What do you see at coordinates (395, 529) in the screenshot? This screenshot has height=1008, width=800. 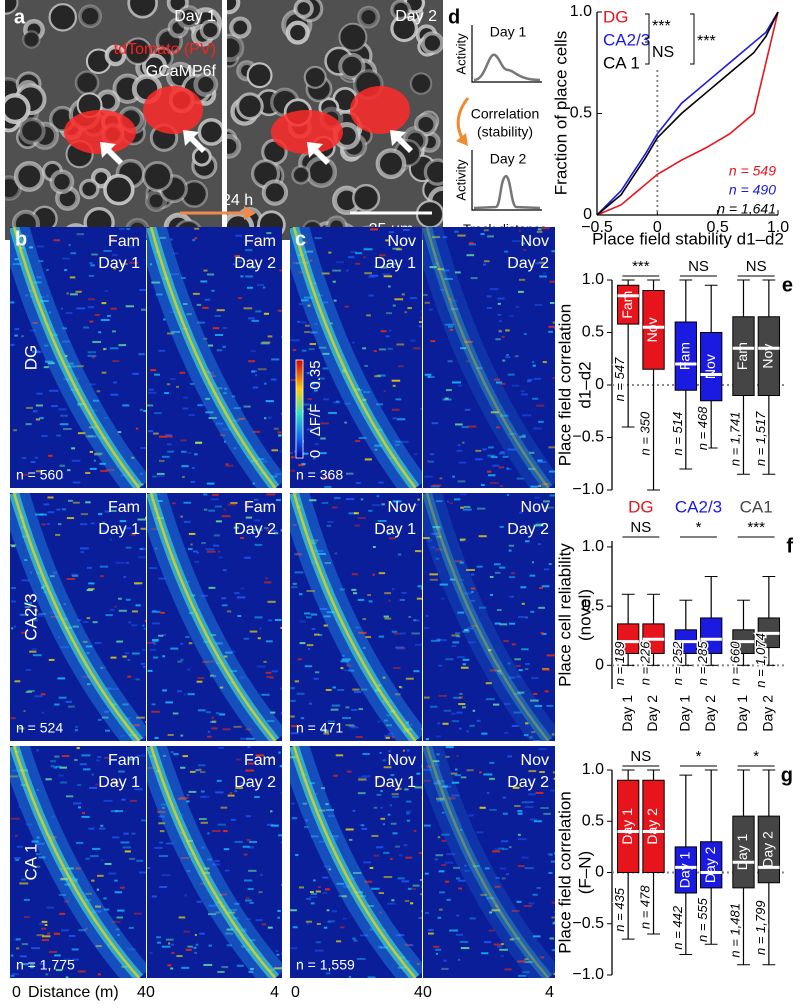 I see `day-label: Day 1` at bounding box center [395, 529].